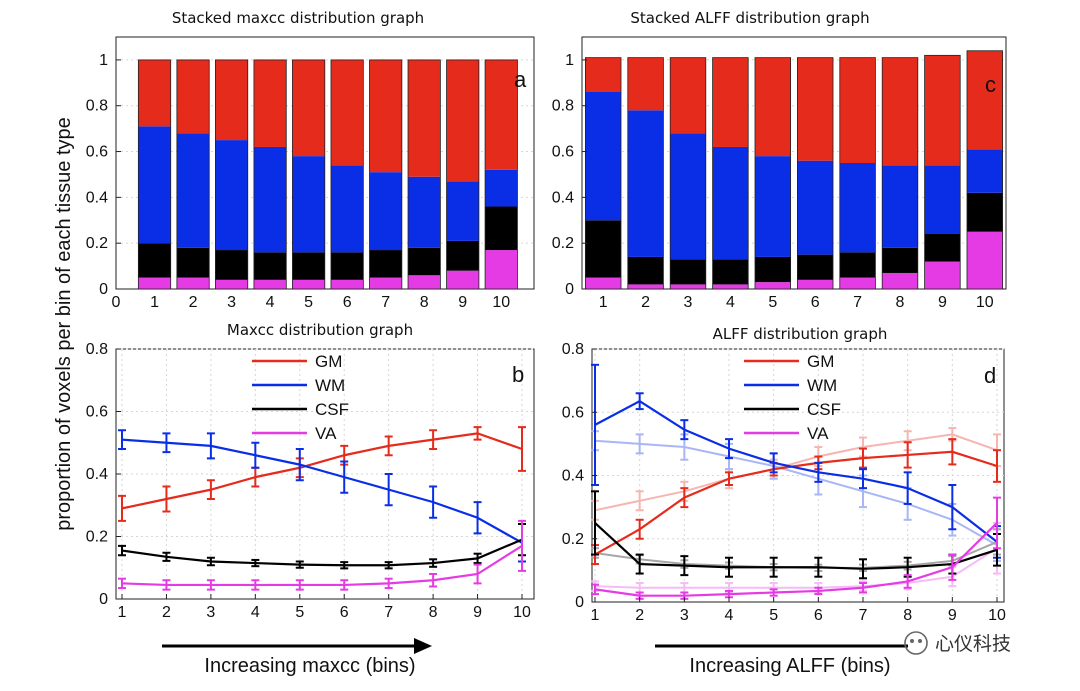 The height and width of the screenshot is (691, 1080). What do you see at coordinates (308, 302) in the screenshot?
I see `panel-a-xtick-label: 5` at bounding box center [308, 302].